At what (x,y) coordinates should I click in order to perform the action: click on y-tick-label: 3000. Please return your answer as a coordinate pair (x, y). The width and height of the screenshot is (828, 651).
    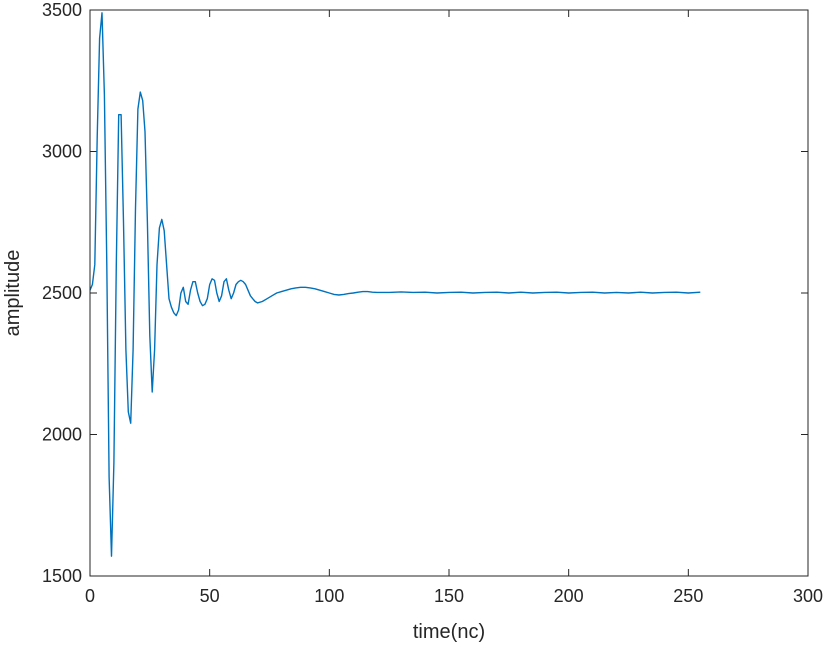
    Looking at the image, I should click on (62, 152).